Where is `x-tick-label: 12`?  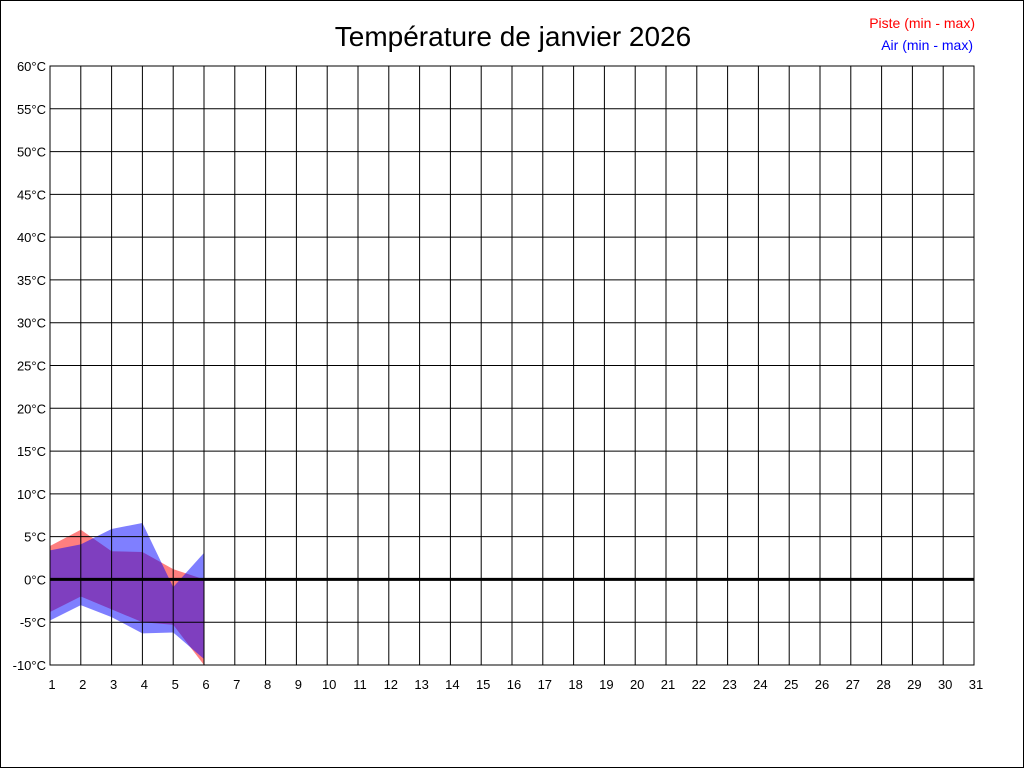 x-tick-label: 12 is located at coordinates (391, 684).